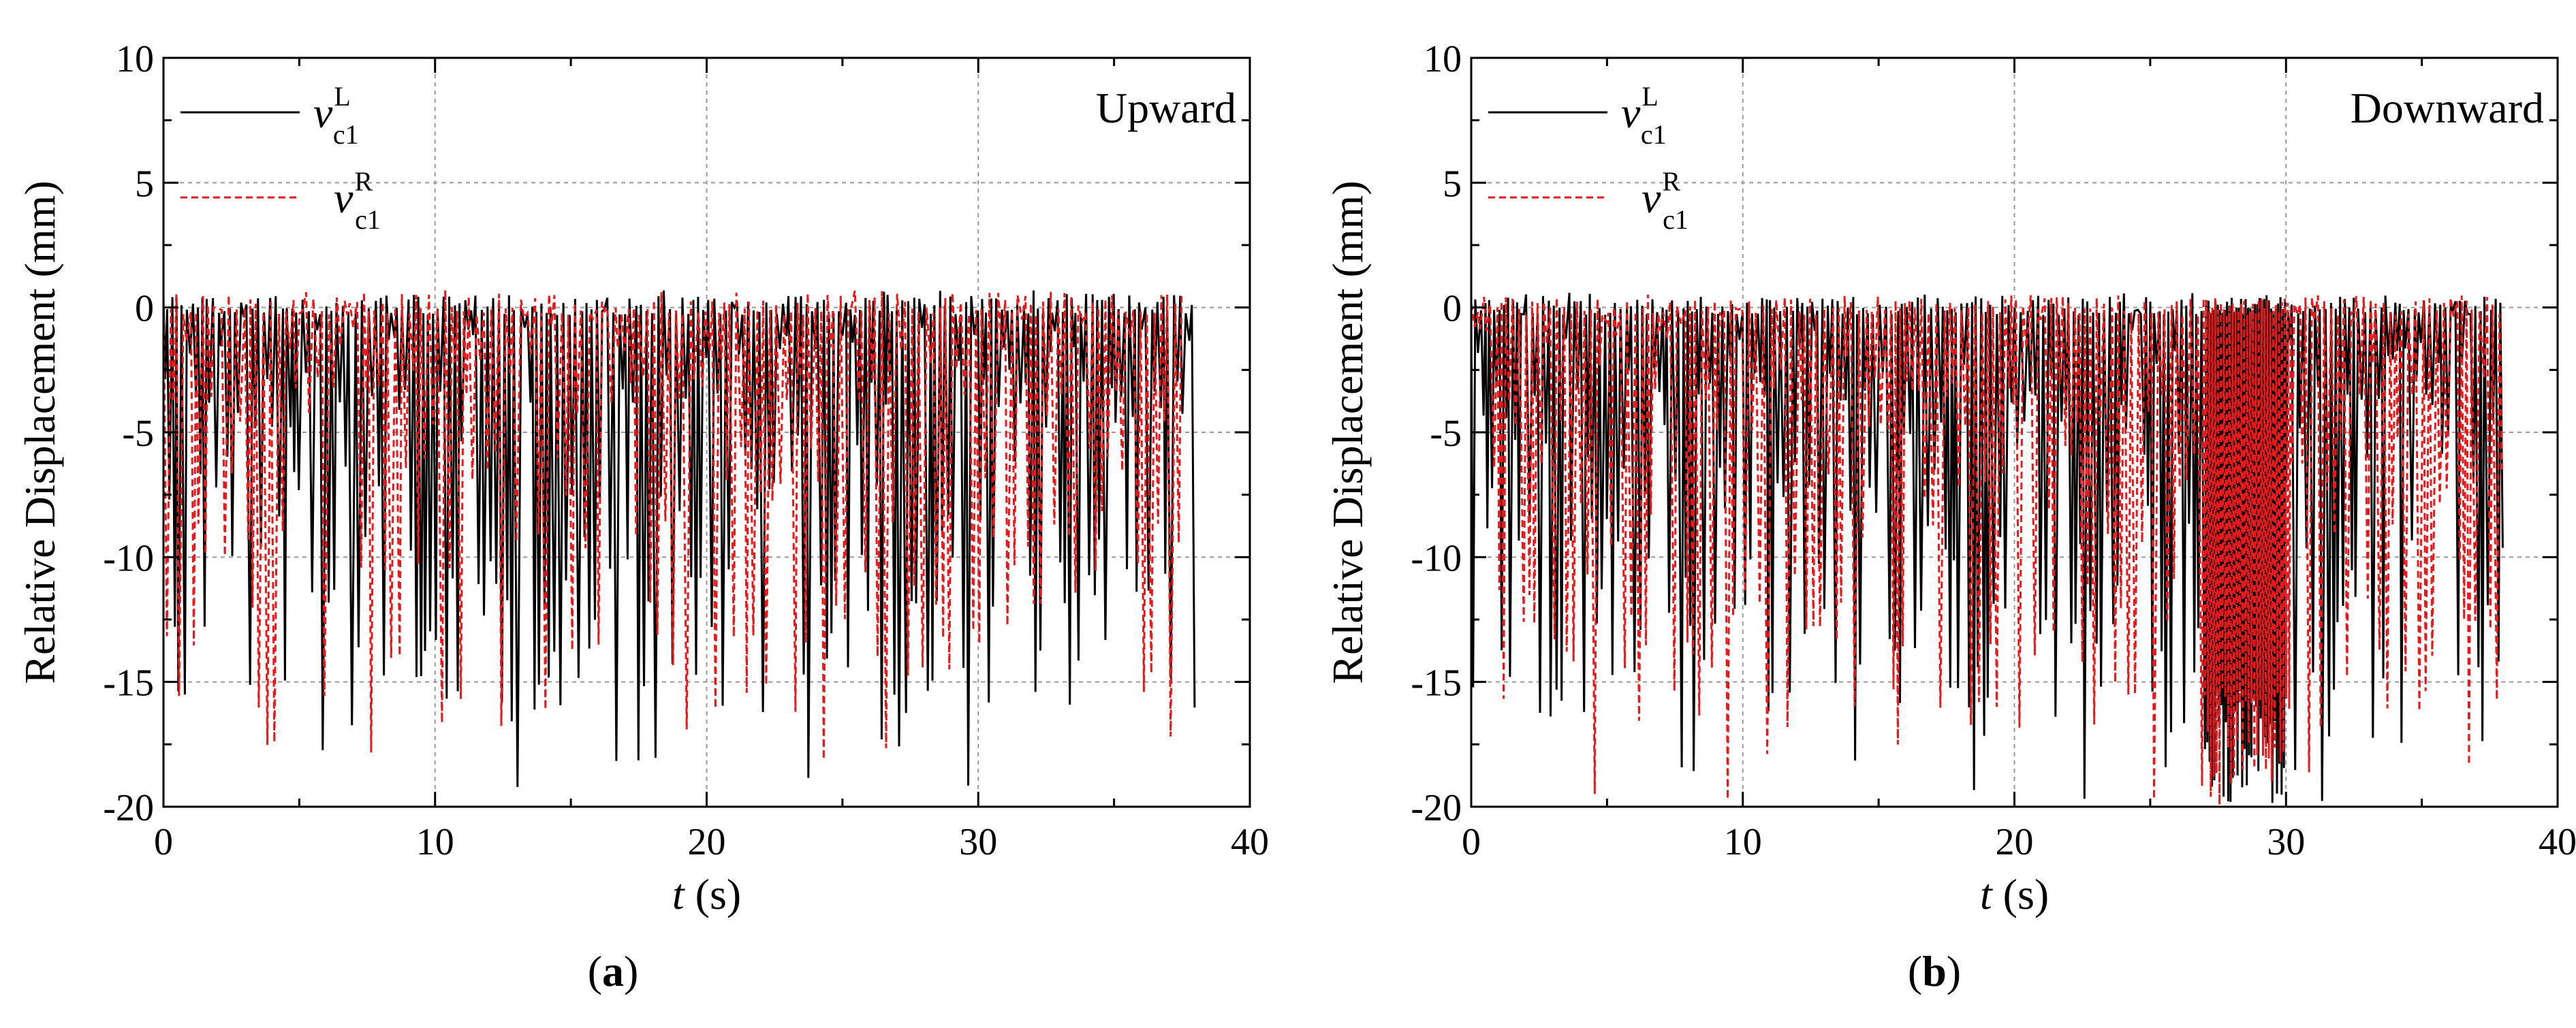  I want to click on panel-label-a: (a), so click(613, 971).